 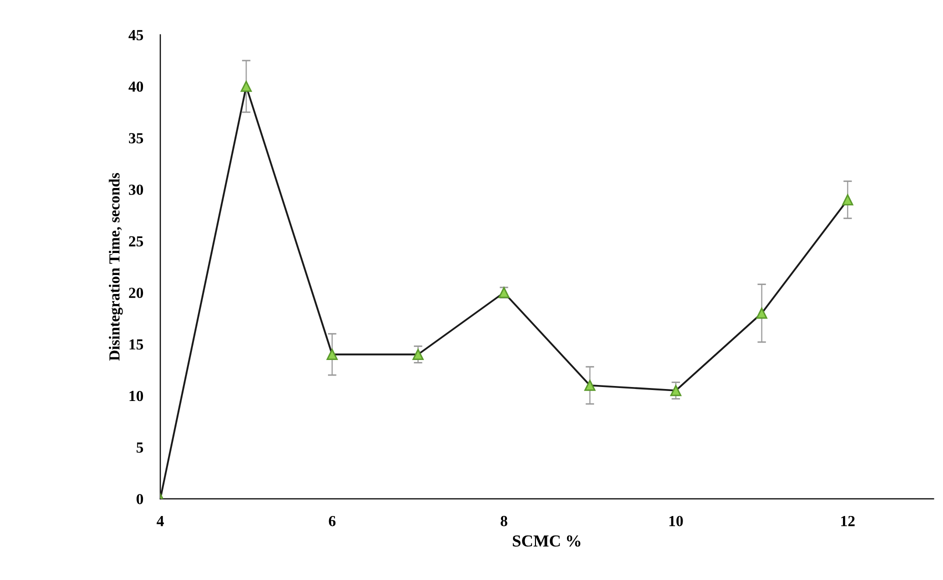 What do you see at coordinates (137, 396) in the screenshot?
I see `y-tick-label: 10` at bounding box center [137, 396].